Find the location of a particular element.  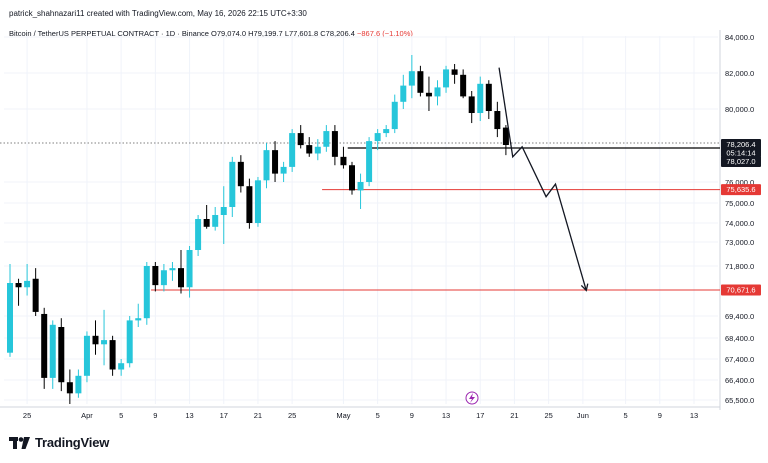

lightning-marker-icon is located at coordinates (472, 398).